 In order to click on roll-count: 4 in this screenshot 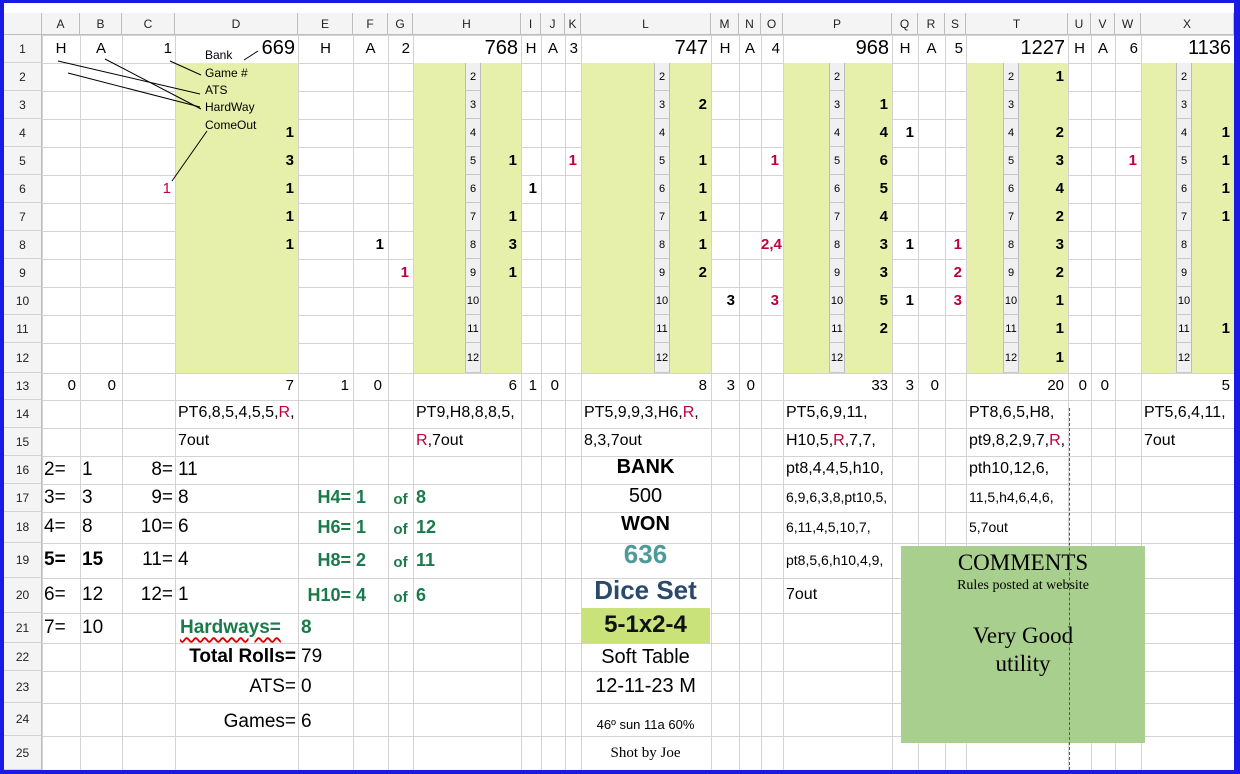, I will do `click(1059, 188)`.